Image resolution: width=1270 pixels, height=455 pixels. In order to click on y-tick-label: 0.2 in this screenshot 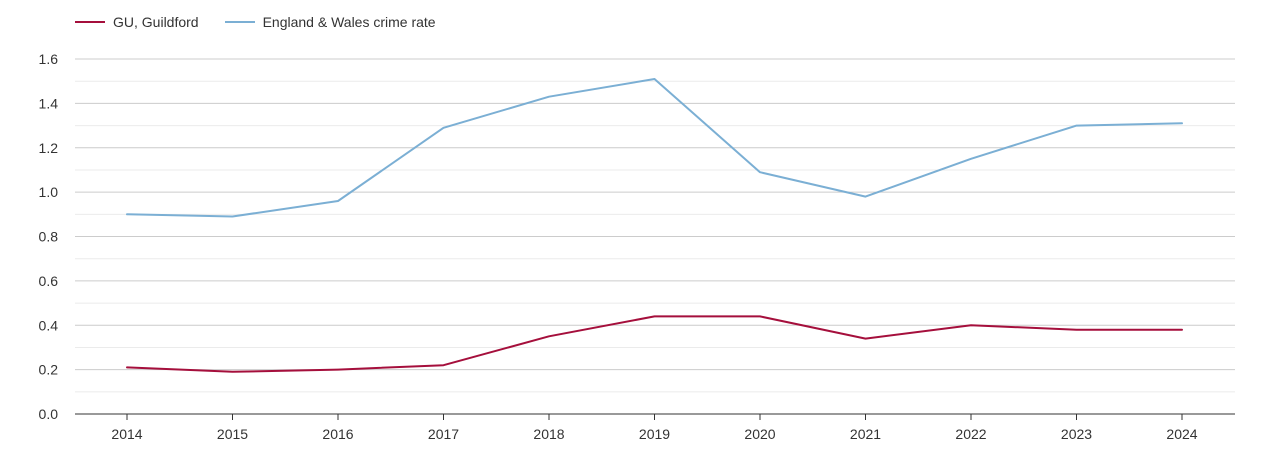, I will do `click(49, 370)`.